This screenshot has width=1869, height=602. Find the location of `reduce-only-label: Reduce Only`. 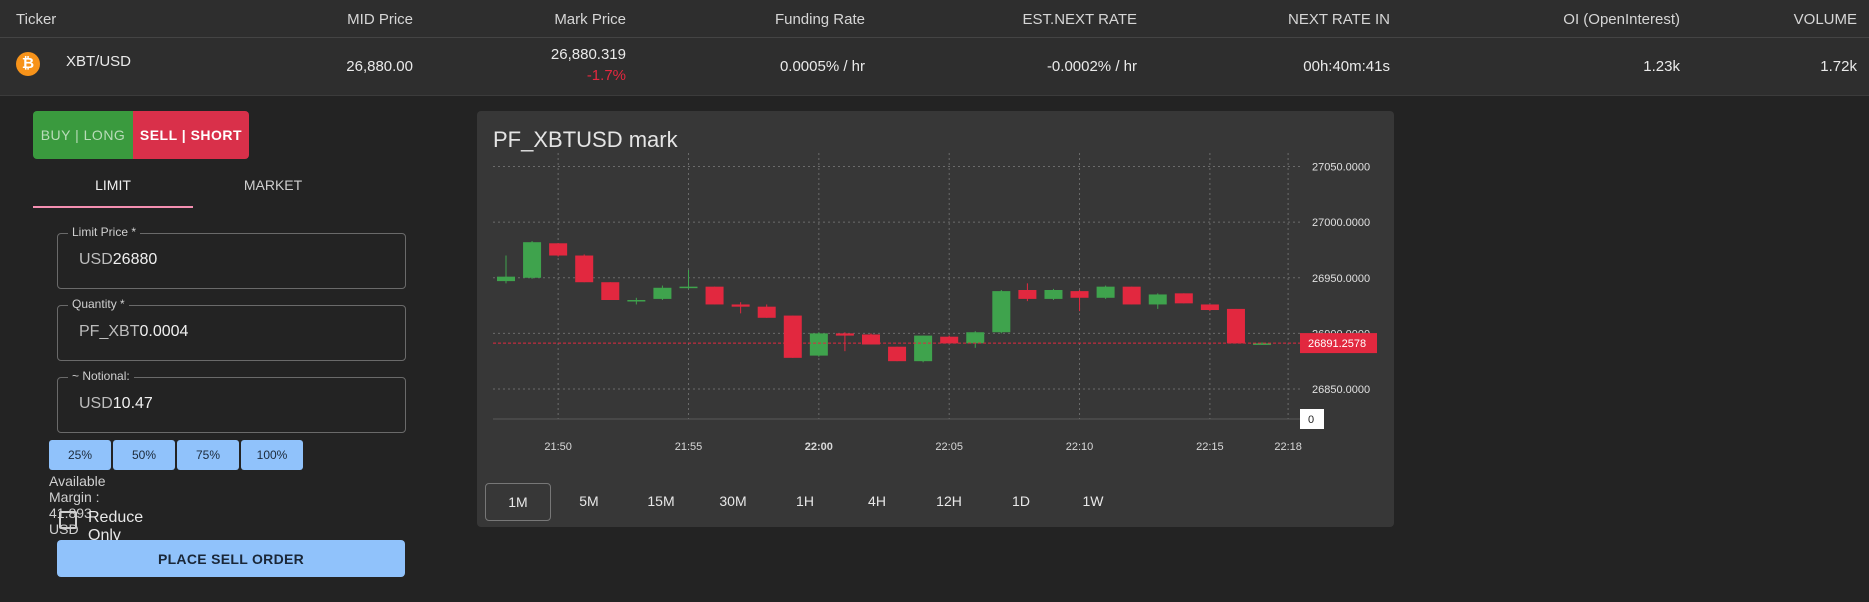

reduce-only-label: Reduce Only is located at coordinates (116, 526).